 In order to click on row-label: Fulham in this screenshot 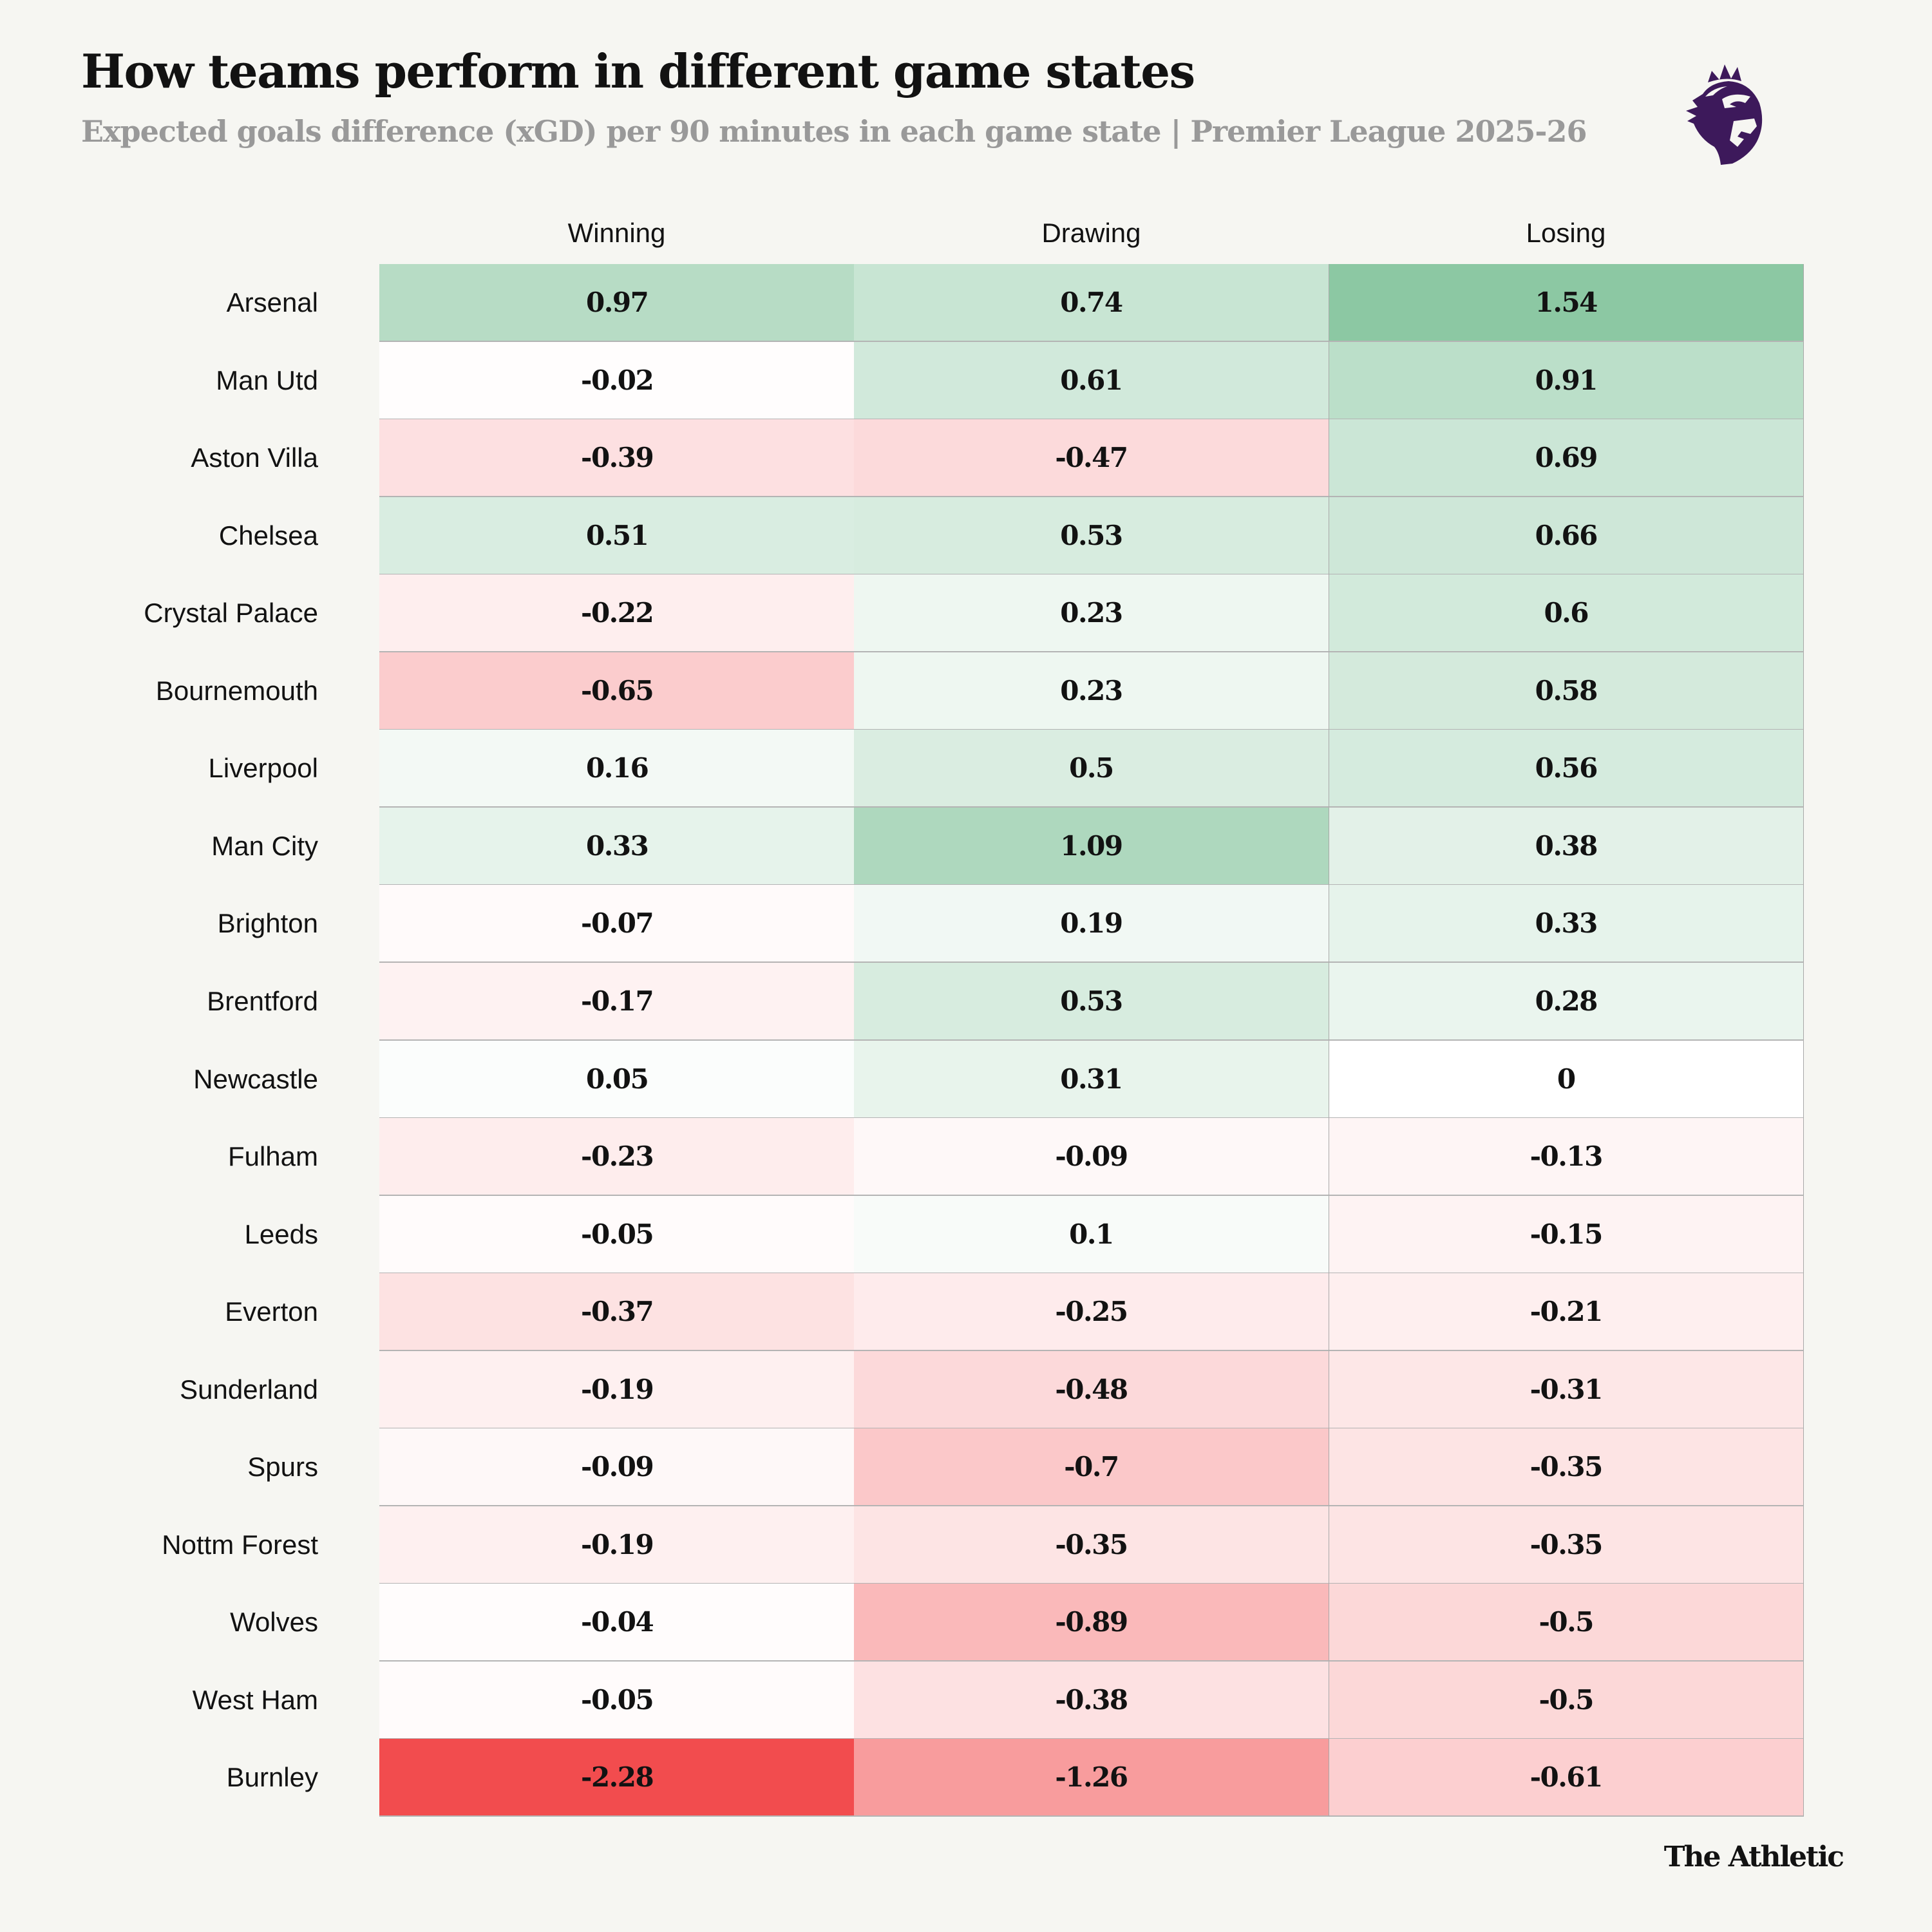, I will do `click(272, 1157)`.